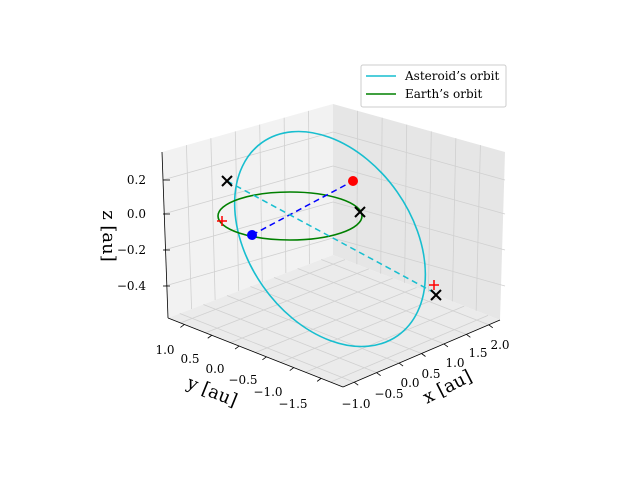 The height and width of the screenshot is (480, 640). Describe the element at coordinates (430, 374) in the screenshot. I see `x-tick-label: 0.5` at that location.